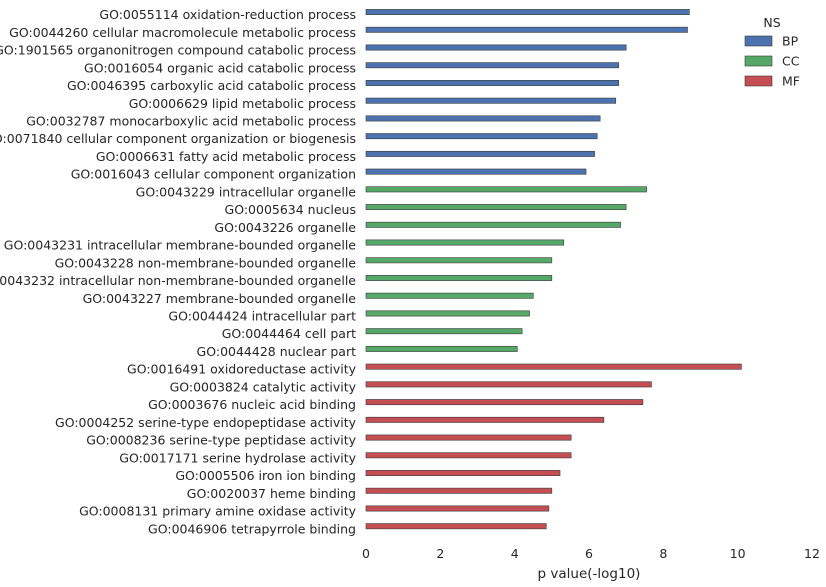 The image size is (826, 587). I want to click on category-label-go-0006631: GO:0006631 fatty acid metabolic process, so click(226, 156).